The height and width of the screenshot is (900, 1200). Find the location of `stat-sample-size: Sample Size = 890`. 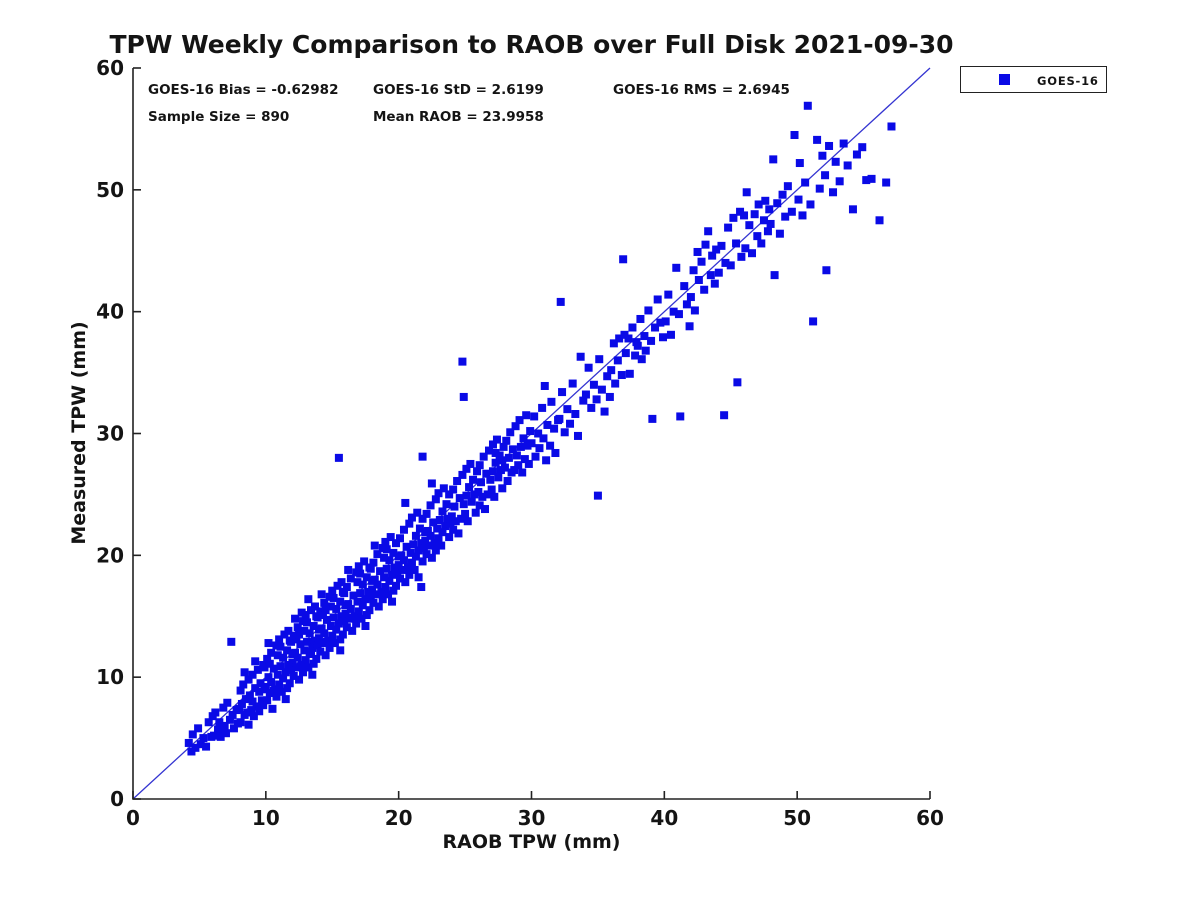

stat-sample-size: Sample Size = 890 is located at coordinates (219, 117).